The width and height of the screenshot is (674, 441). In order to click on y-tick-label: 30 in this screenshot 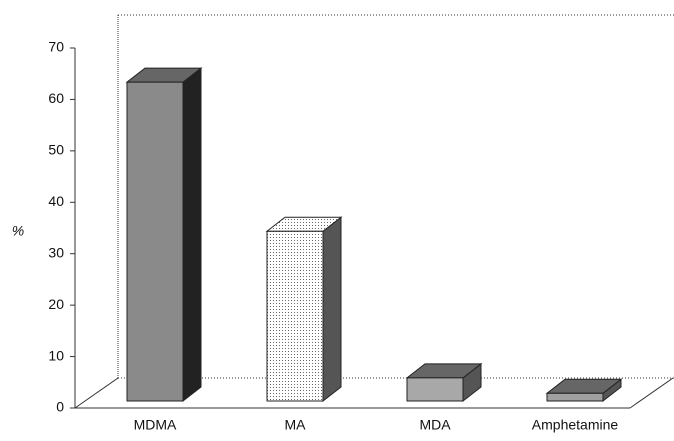, I will do `click(56, 252)`.